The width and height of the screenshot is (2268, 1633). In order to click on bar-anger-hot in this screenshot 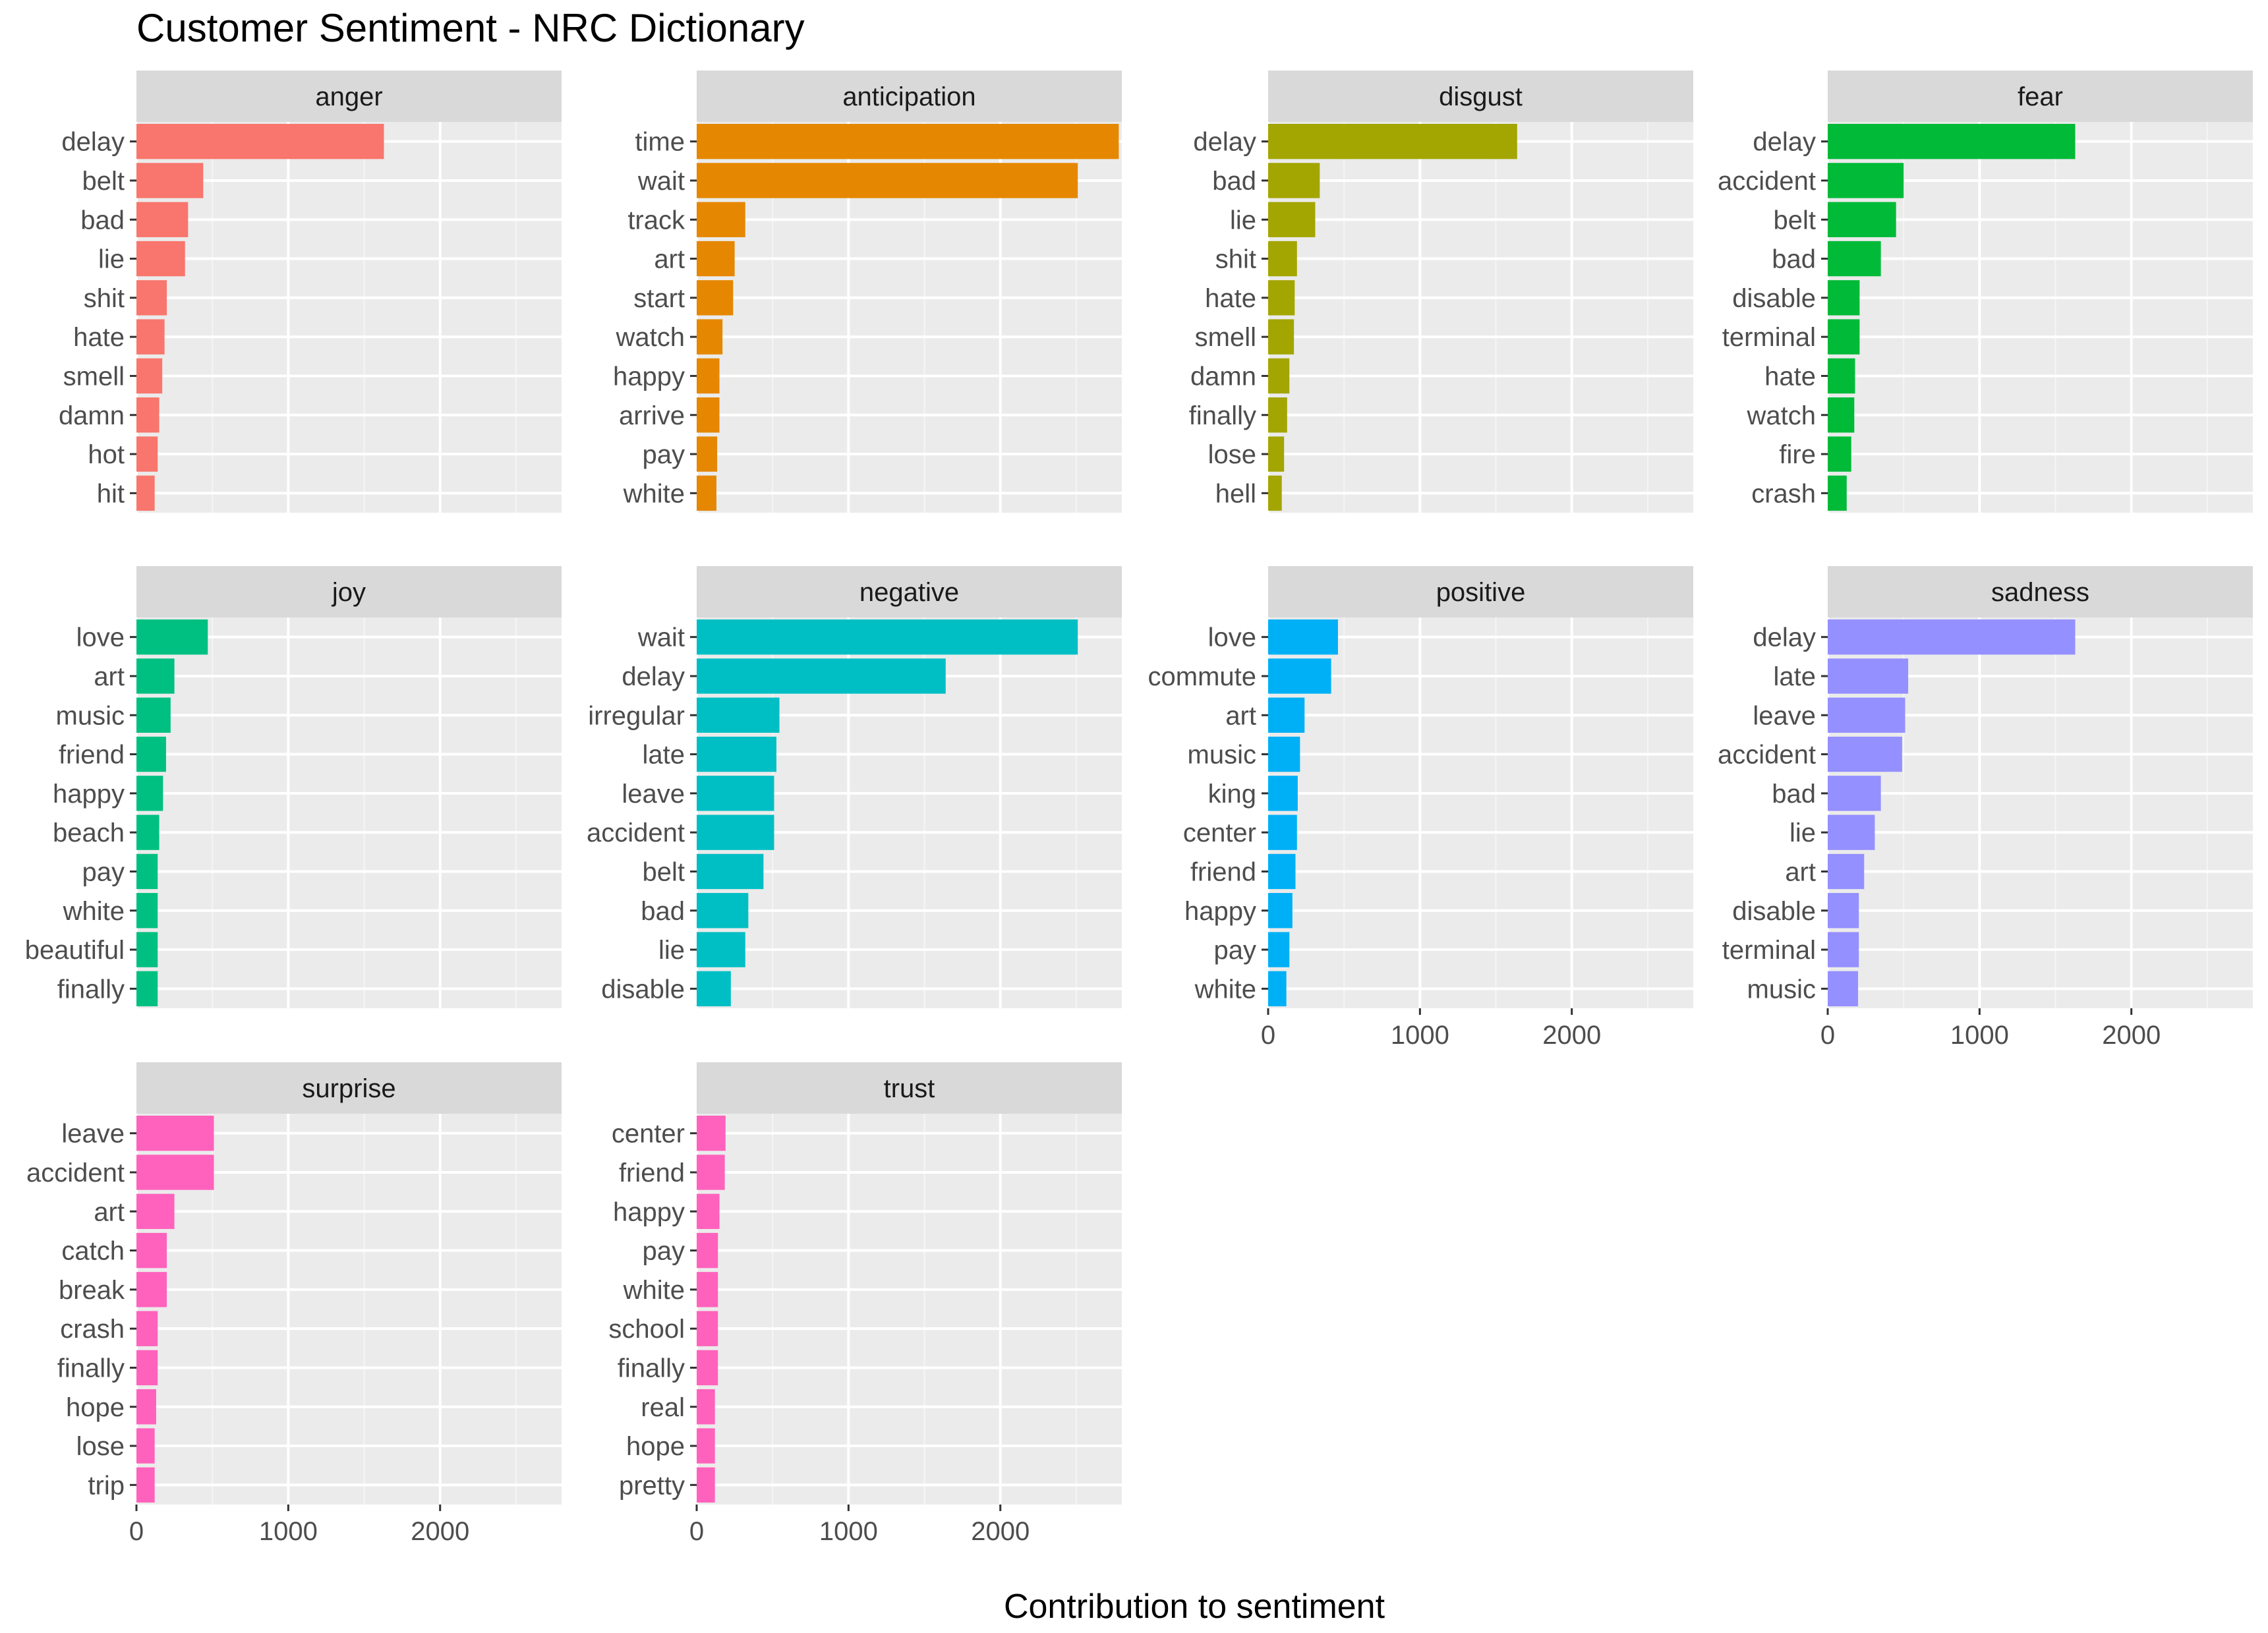, I will do `click(147, 454)`.